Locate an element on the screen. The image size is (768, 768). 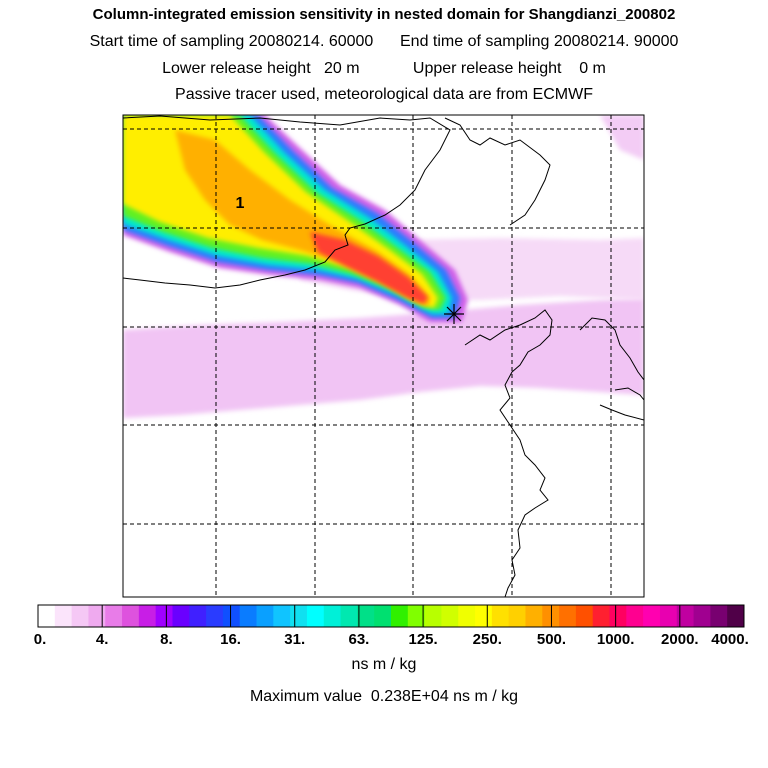
low-sensitivity-corner is located at coordinates (622, 137).